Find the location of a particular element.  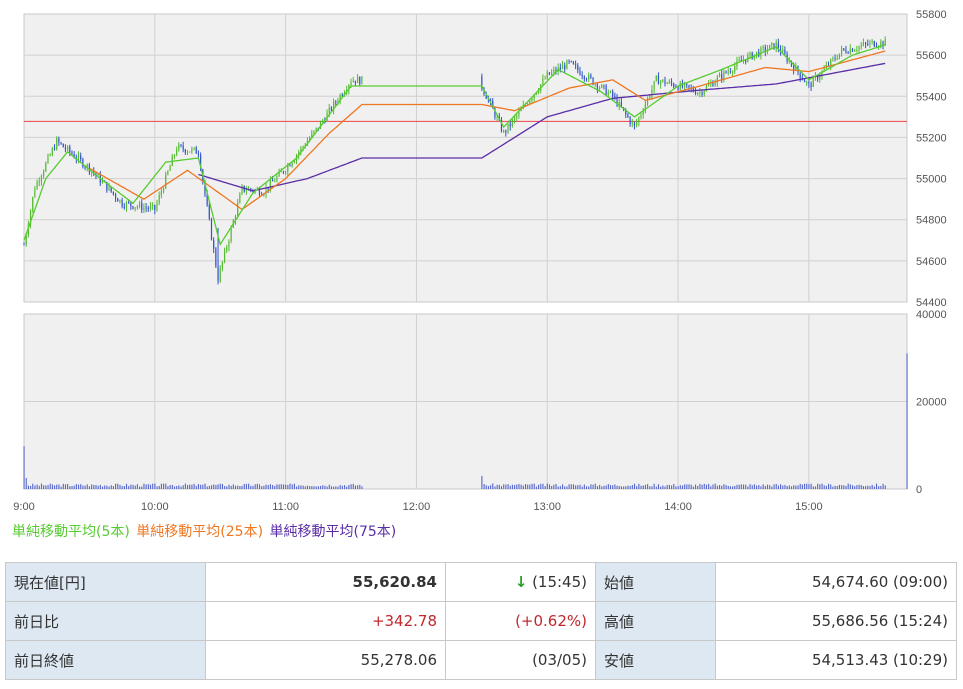

legend: 単純移動平均(5本) 単純移動平均(25本) 単純移動平均(75本) is located at coordinates (205, 531).